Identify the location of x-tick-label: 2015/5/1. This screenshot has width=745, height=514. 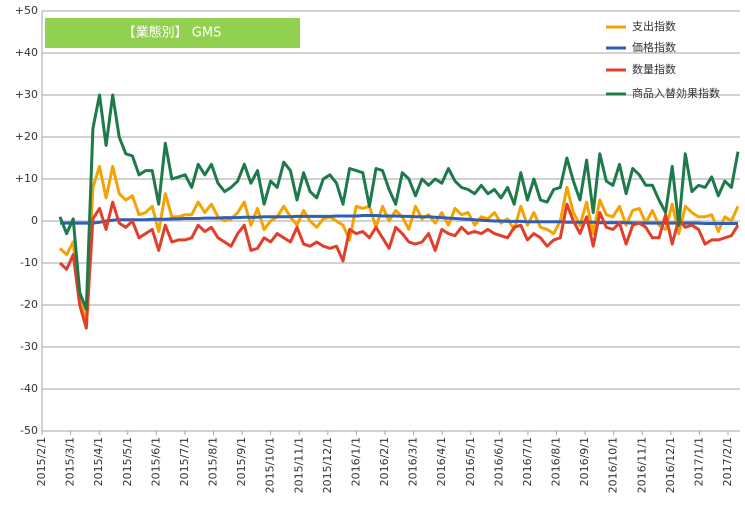
(127, 461).